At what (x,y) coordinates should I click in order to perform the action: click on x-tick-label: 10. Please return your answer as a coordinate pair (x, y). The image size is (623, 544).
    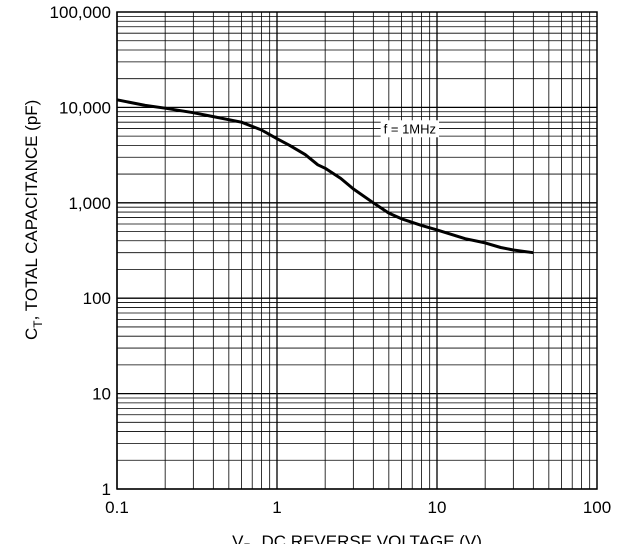
    Looking at the image, I should click on (437, 507).